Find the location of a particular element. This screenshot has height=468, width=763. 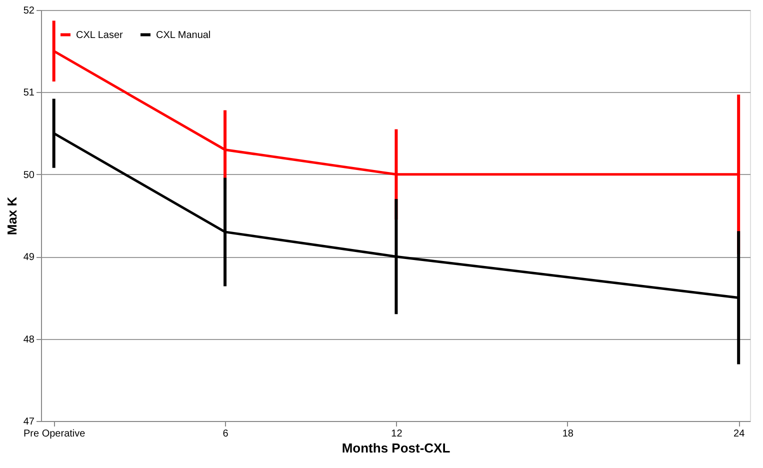

x-axis-title: Months Post-CXL is located at coordinates (396, 448).